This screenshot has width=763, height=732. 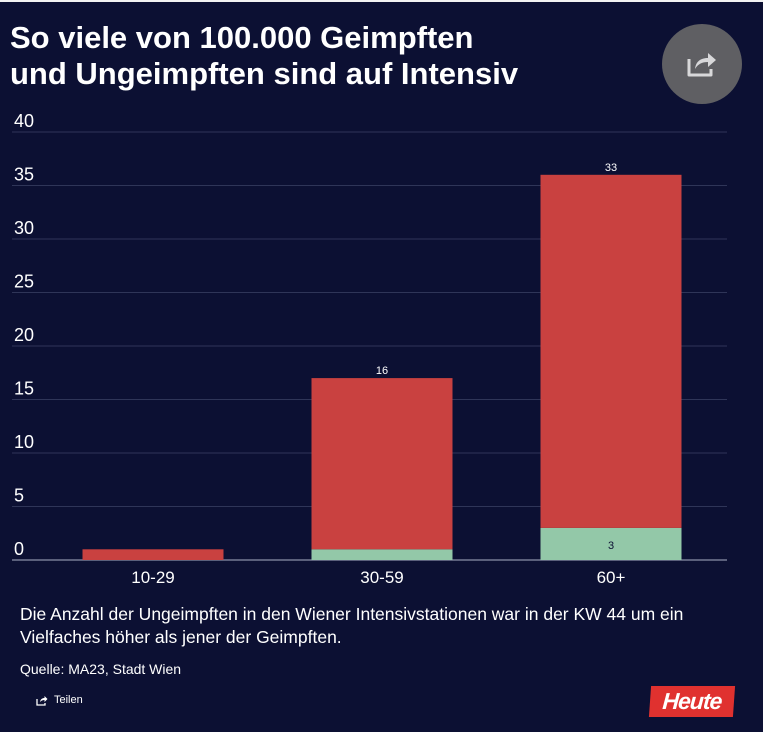 I want to click on y-tick-label: 35, so click(x=24, y=175).